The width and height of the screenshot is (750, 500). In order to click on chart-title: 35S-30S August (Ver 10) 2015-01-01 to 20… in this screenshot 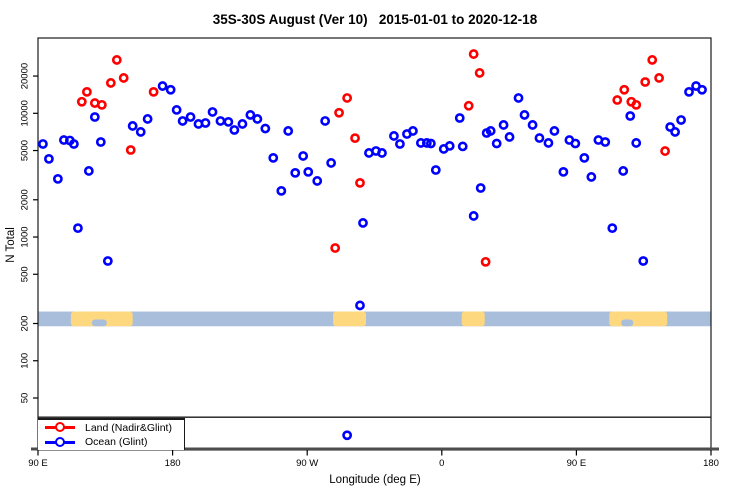, I will do `click(375, 19)`.